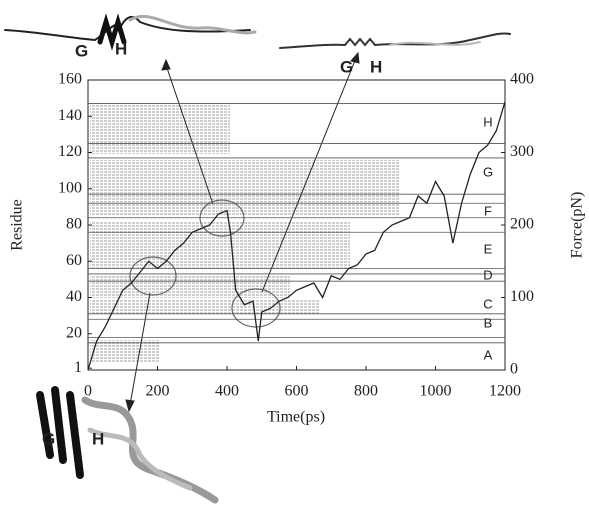  What do you see at coordinates (74, 332) in the screenshot?
I see `y-tick-label: 20` at bounding box center [74, 332].